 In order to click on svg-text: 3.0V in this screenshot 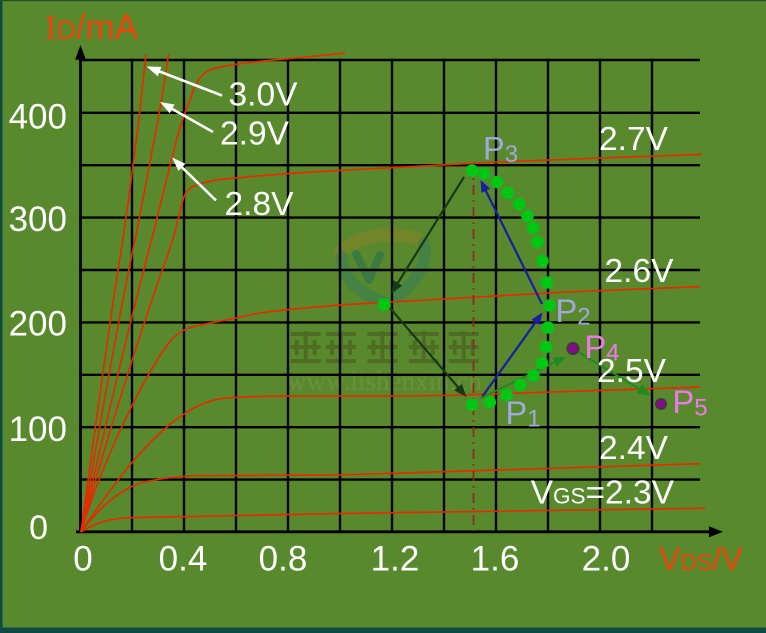, I will do `click(264, 95)`.